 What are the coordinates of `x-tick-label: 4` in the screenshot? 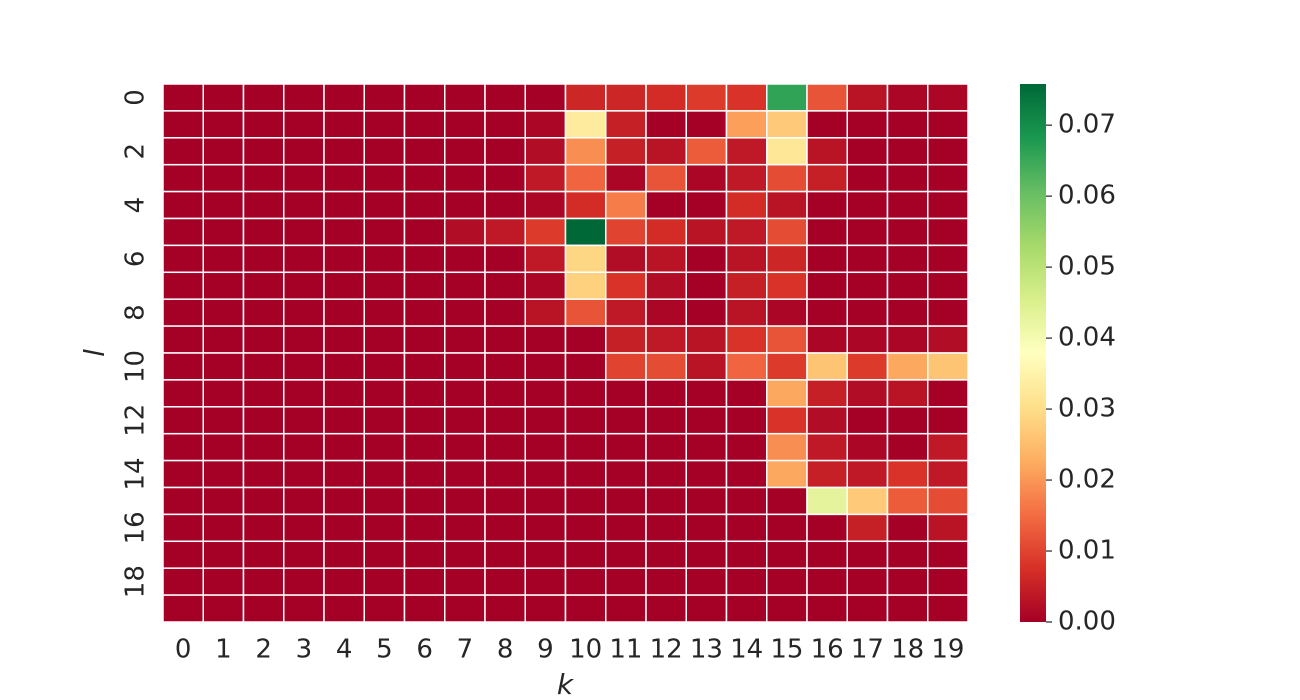 It's located at (344, 650).